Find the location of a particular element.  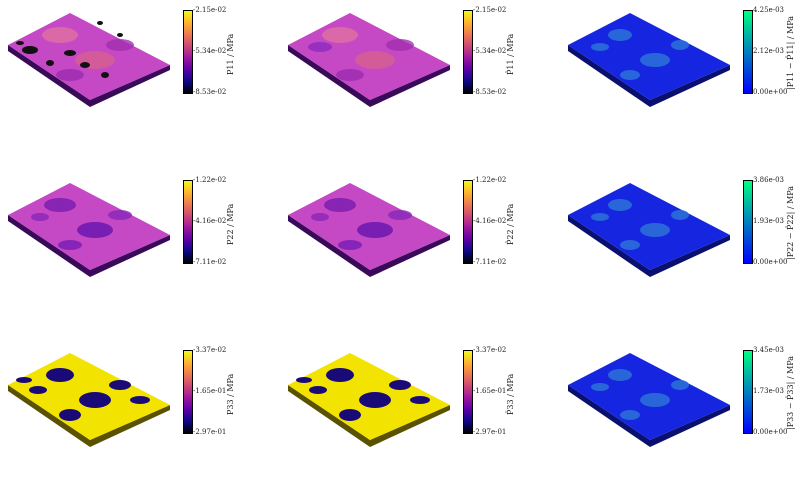

colorbar-tick: 1.73e-03 is located at coordinates (769, 391).